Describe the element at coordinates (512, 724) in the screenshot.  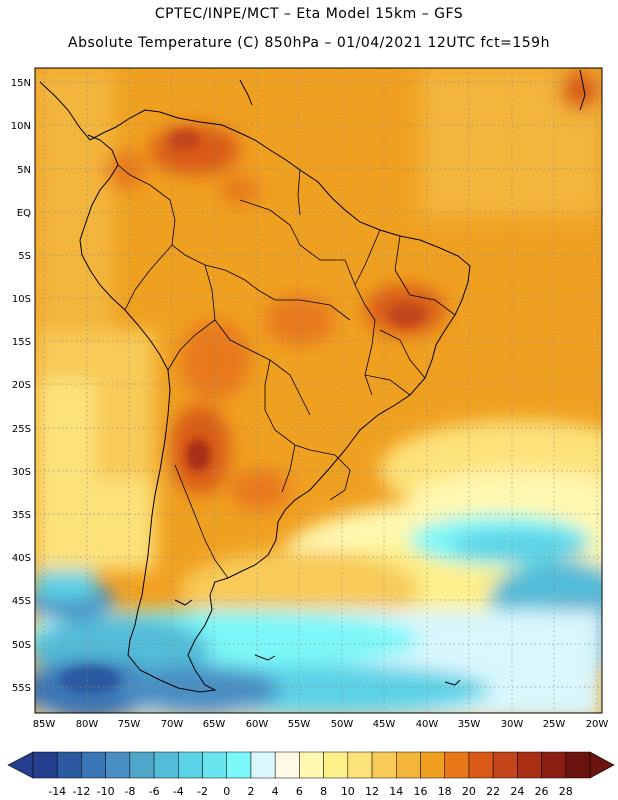
I see `lon-label: 30W` at that location.